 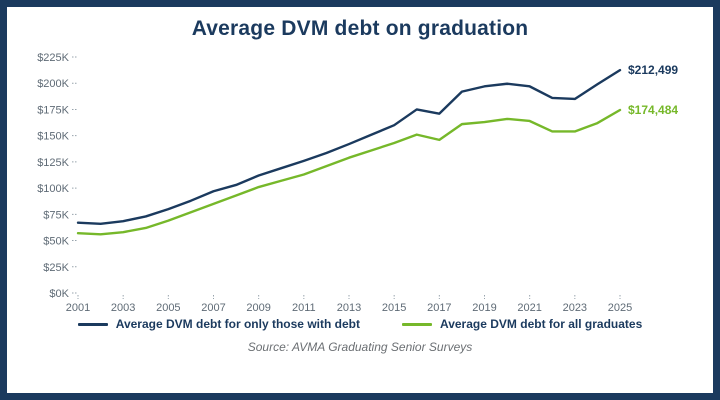 I want to click on y-tick-label: $75K, so click(x=56, y=215).